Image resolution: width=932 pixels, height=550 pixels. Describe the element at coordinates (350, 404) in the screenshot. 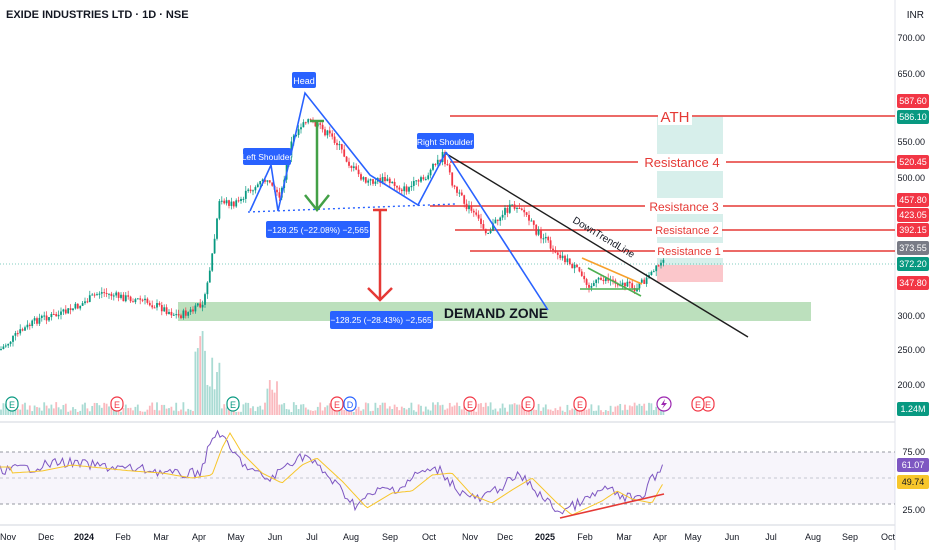

I see `earnings-marker: D` at that location.